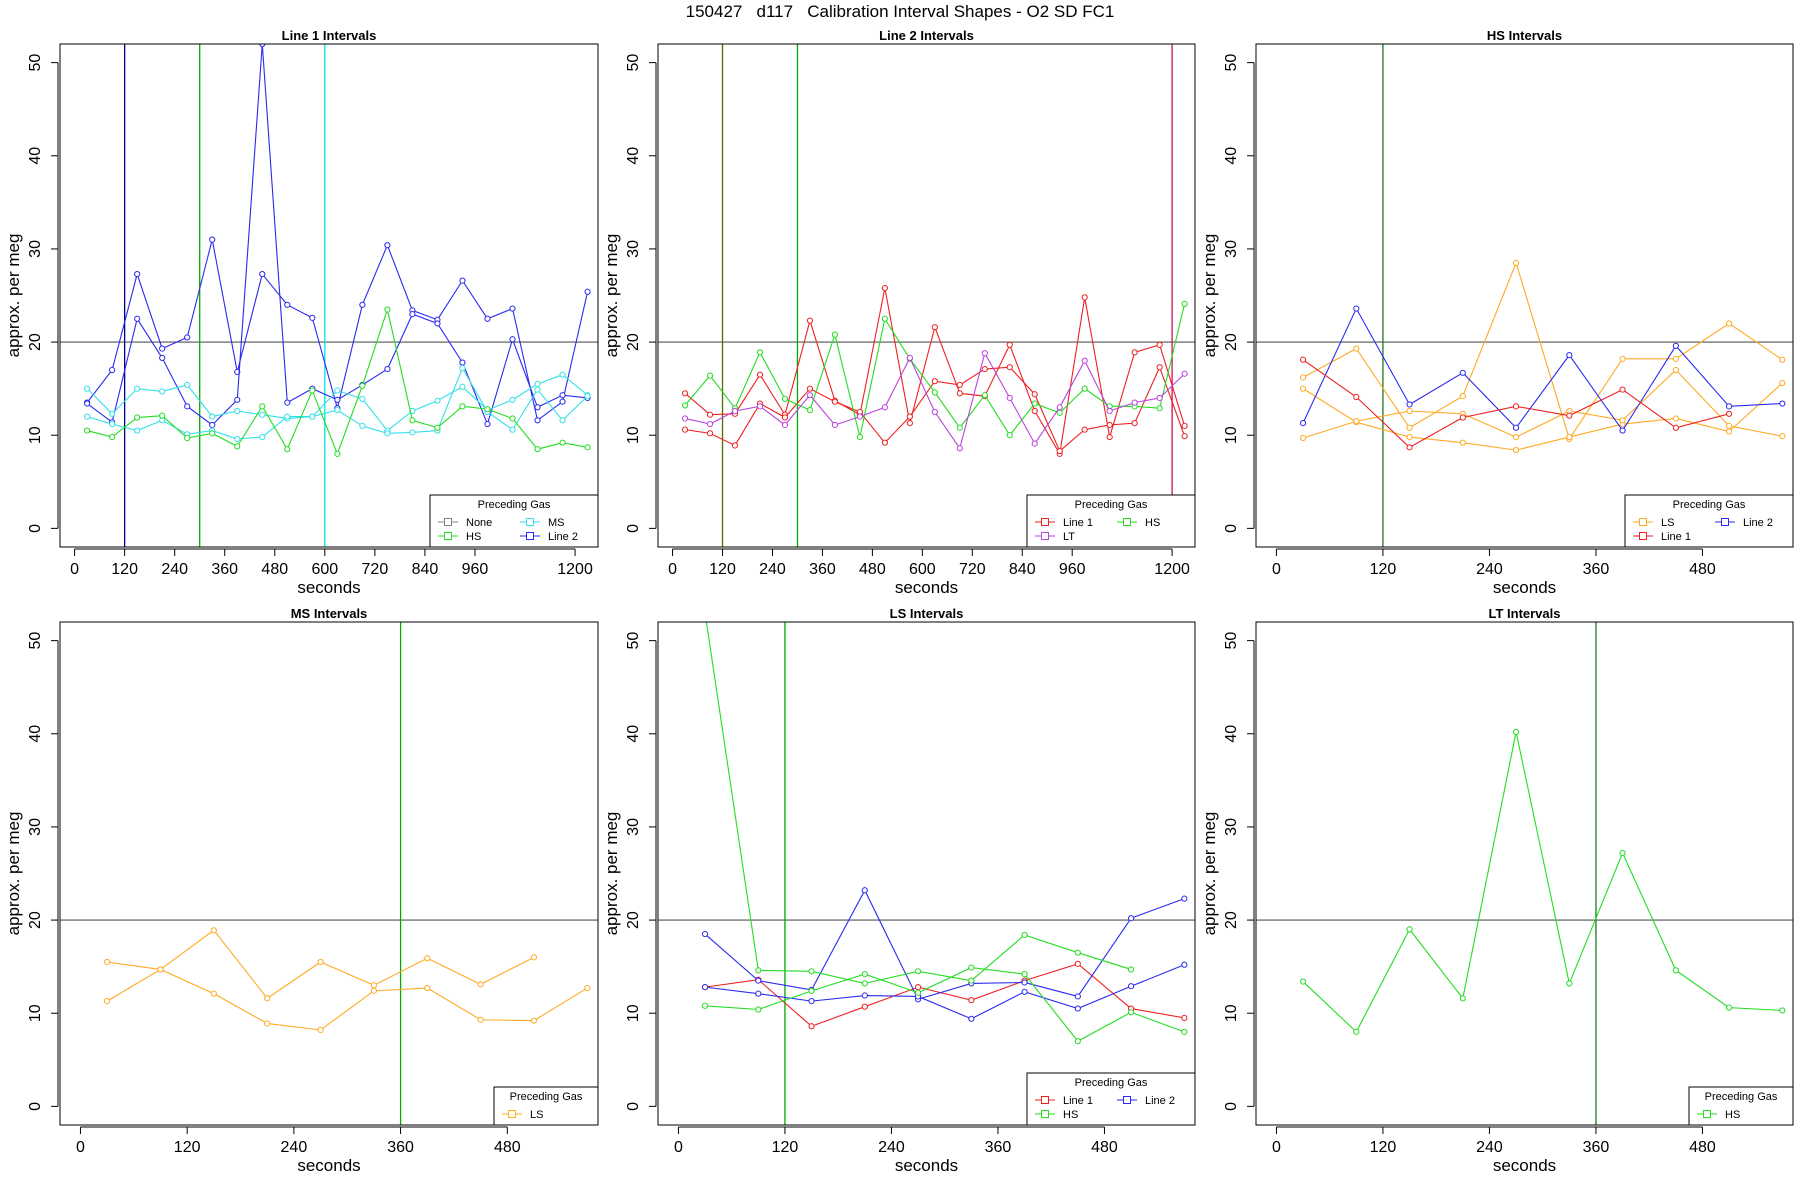 This screenshot has width=1800, height=1200. What do you see at coordinates (1524, 35) in the screenshot?
I see `panel-title: HS Intervals` at bounding box center [1524, 35].